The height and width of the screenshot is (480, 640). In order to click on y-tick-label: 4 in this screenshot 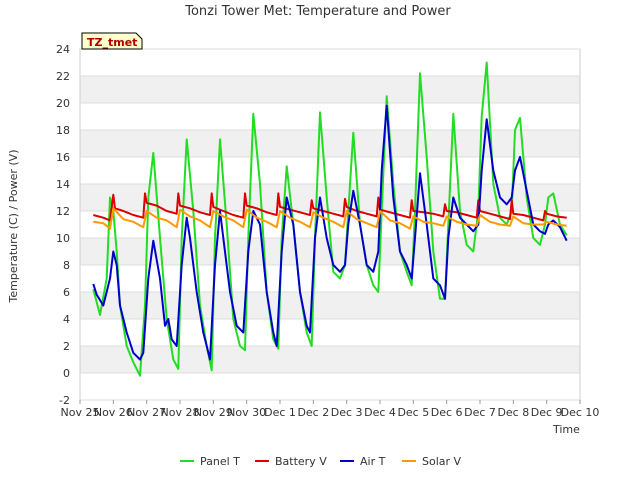, I will do `click(66, 319)`.